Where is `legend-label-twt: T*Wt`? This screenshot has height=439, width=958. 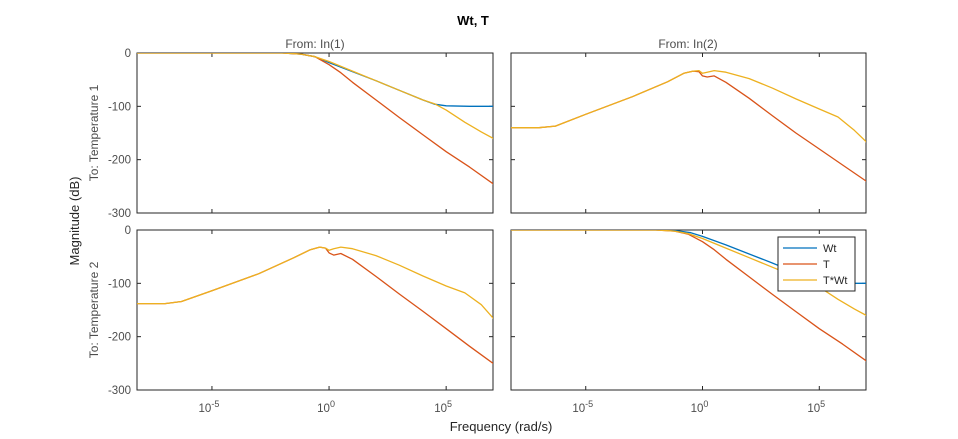
legend-label-twt: T*Wt is located at coordinates (835, 281).